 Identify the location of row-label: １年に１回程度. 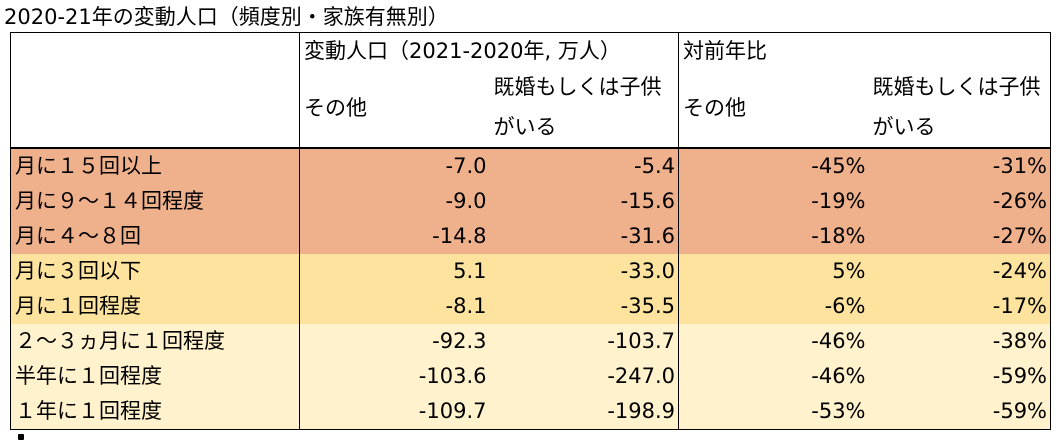
(155, 411).